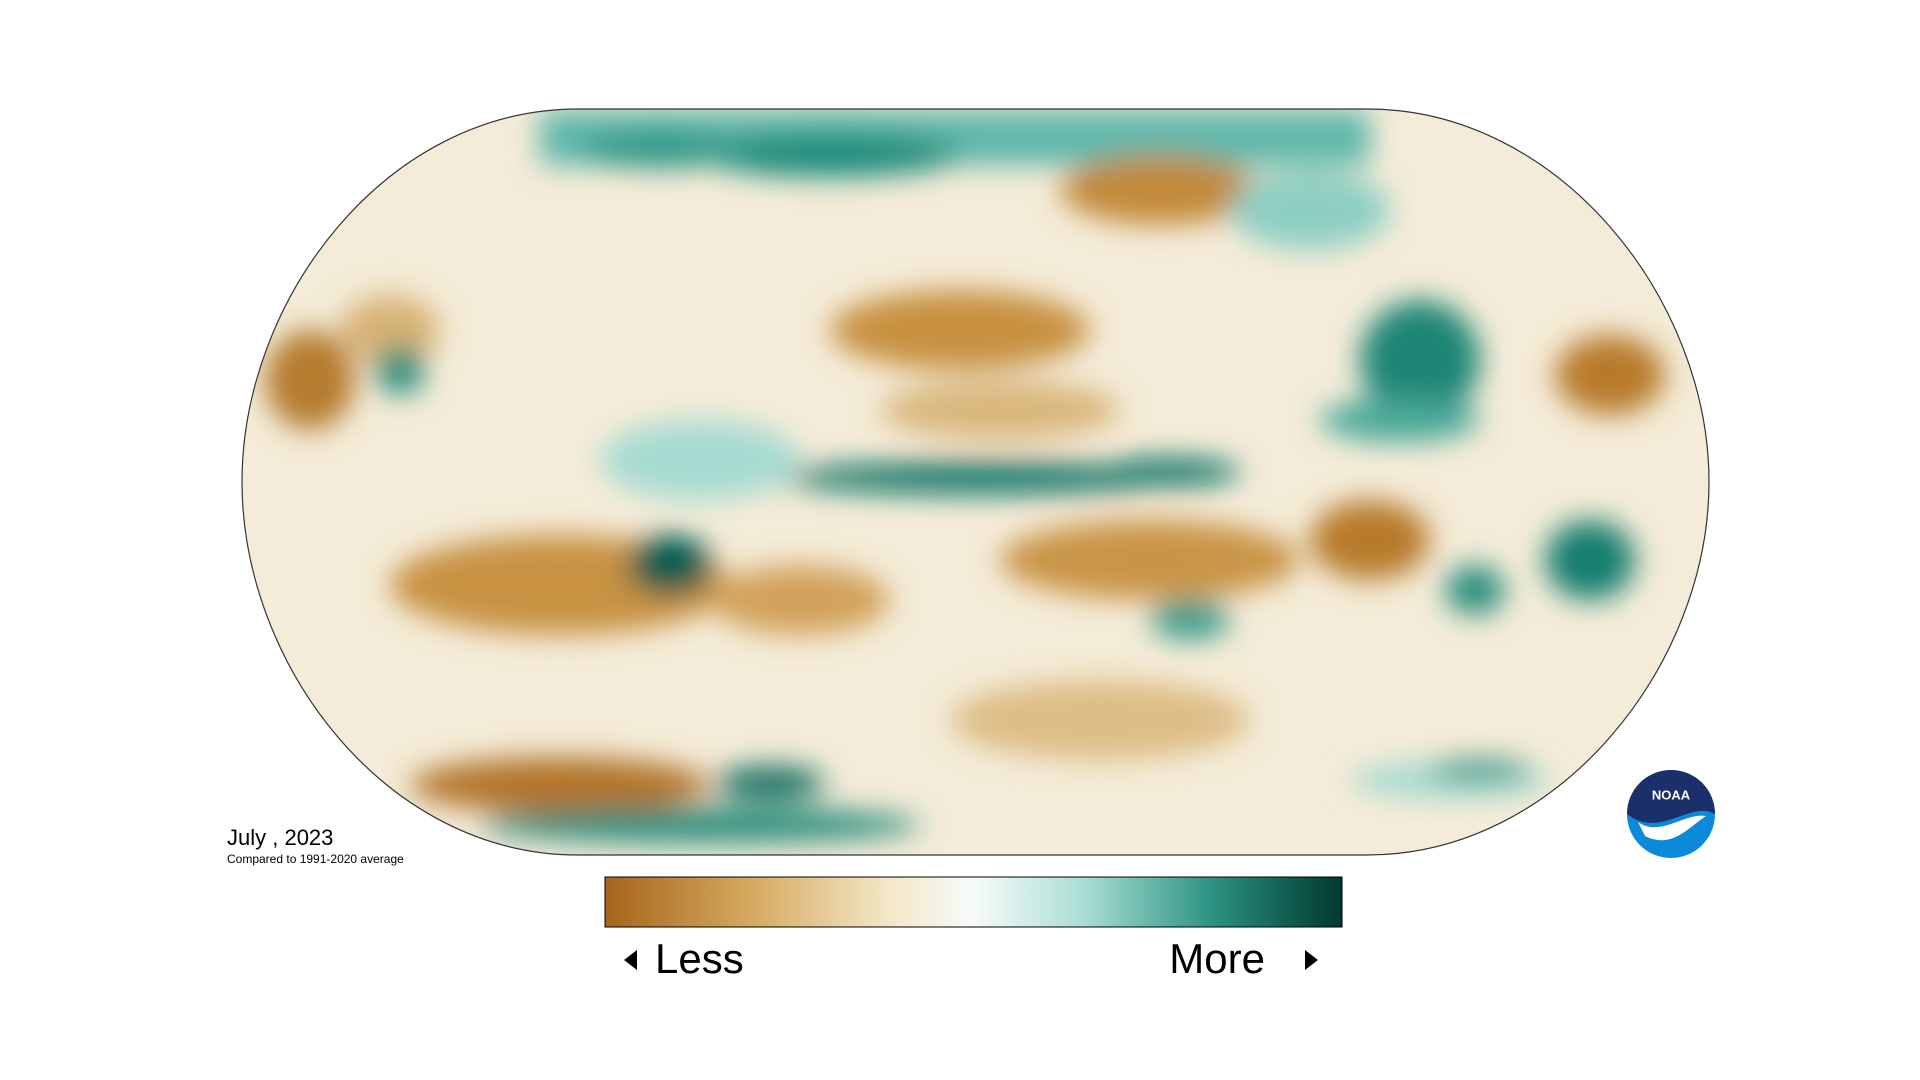  What do you see at coordinates (630, 960) in the screenshot?
I see `less-arrow` at bounding box center [630, 960].